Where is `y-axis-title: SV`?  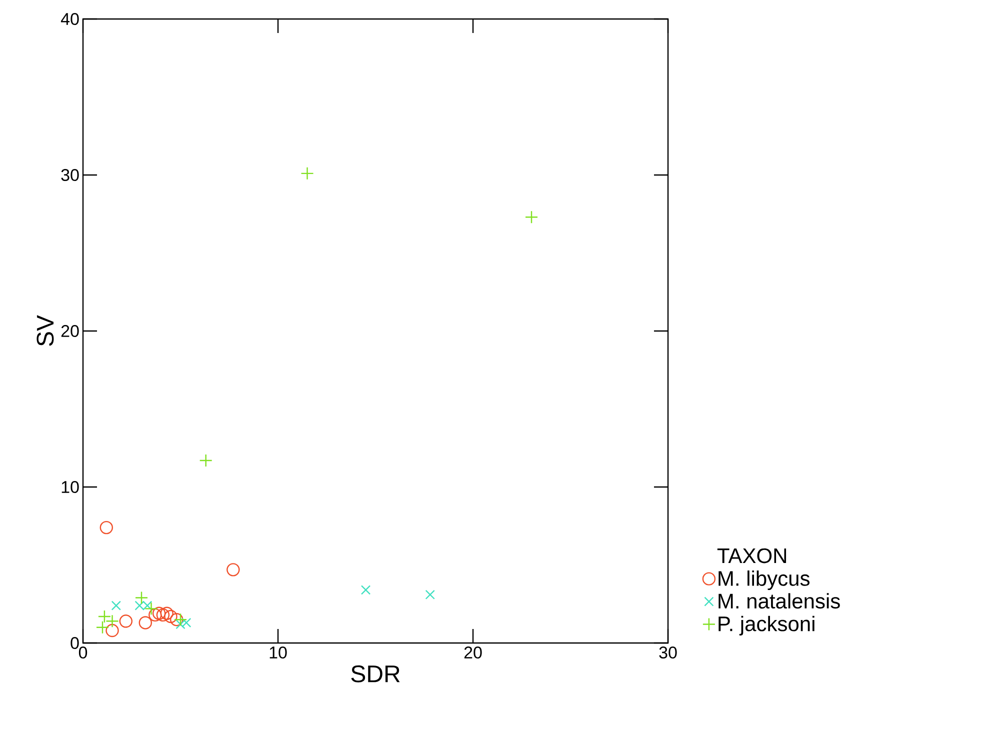
y-axis-title: SV is located at coordinates (45, 330).